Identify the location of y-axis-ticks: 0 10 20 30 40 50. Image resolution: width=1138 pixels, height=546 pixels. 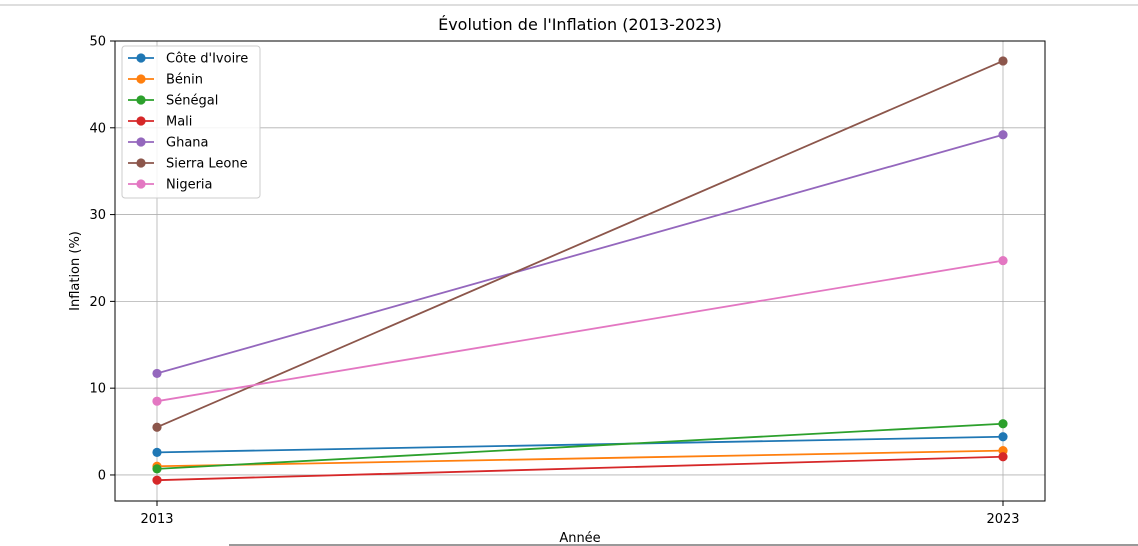
(102, 259).